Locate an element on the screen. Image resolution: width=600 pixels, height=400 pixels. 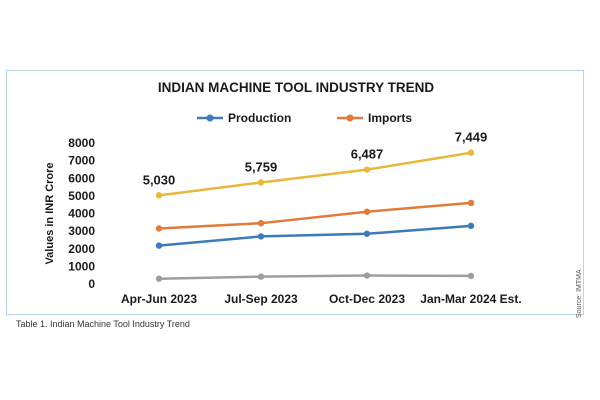
data-label-series-4: 5,030 is located at coordinates (159, 179).